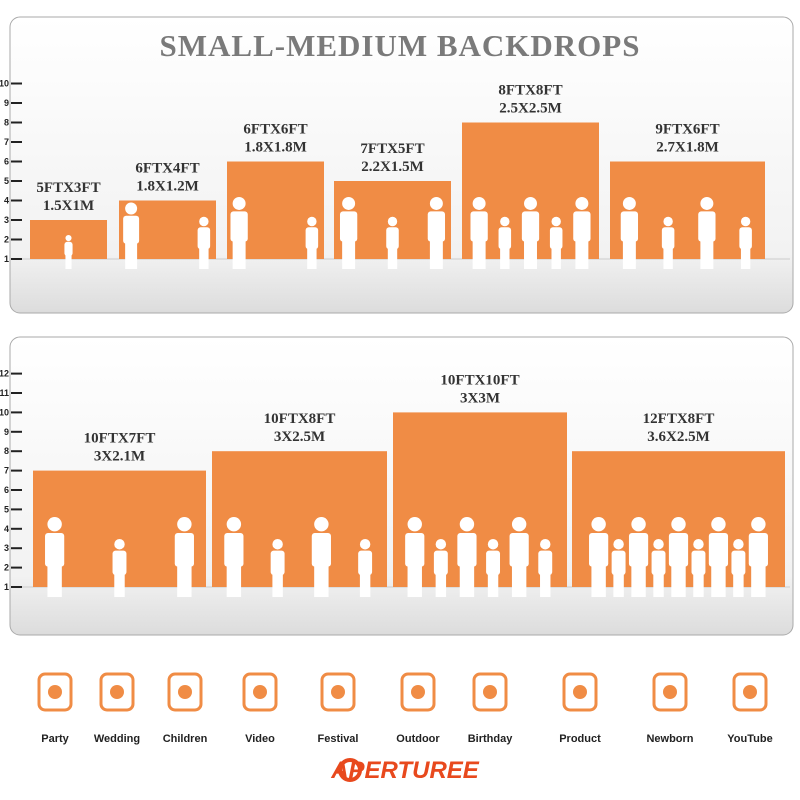 Image resolution: width=800 pixels, height=800 pixels. Describe the element at coordinates (678, 437) in the screenshot. I see `backdrop-meters: 3.6X2.5M` at that location.